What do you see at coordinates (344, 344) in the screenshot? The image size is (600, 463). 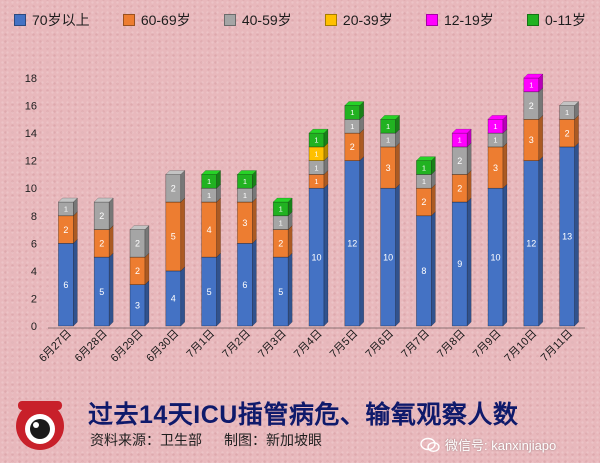 I see `x-tick-label: 7月5日` at bounding box center [344, 344].